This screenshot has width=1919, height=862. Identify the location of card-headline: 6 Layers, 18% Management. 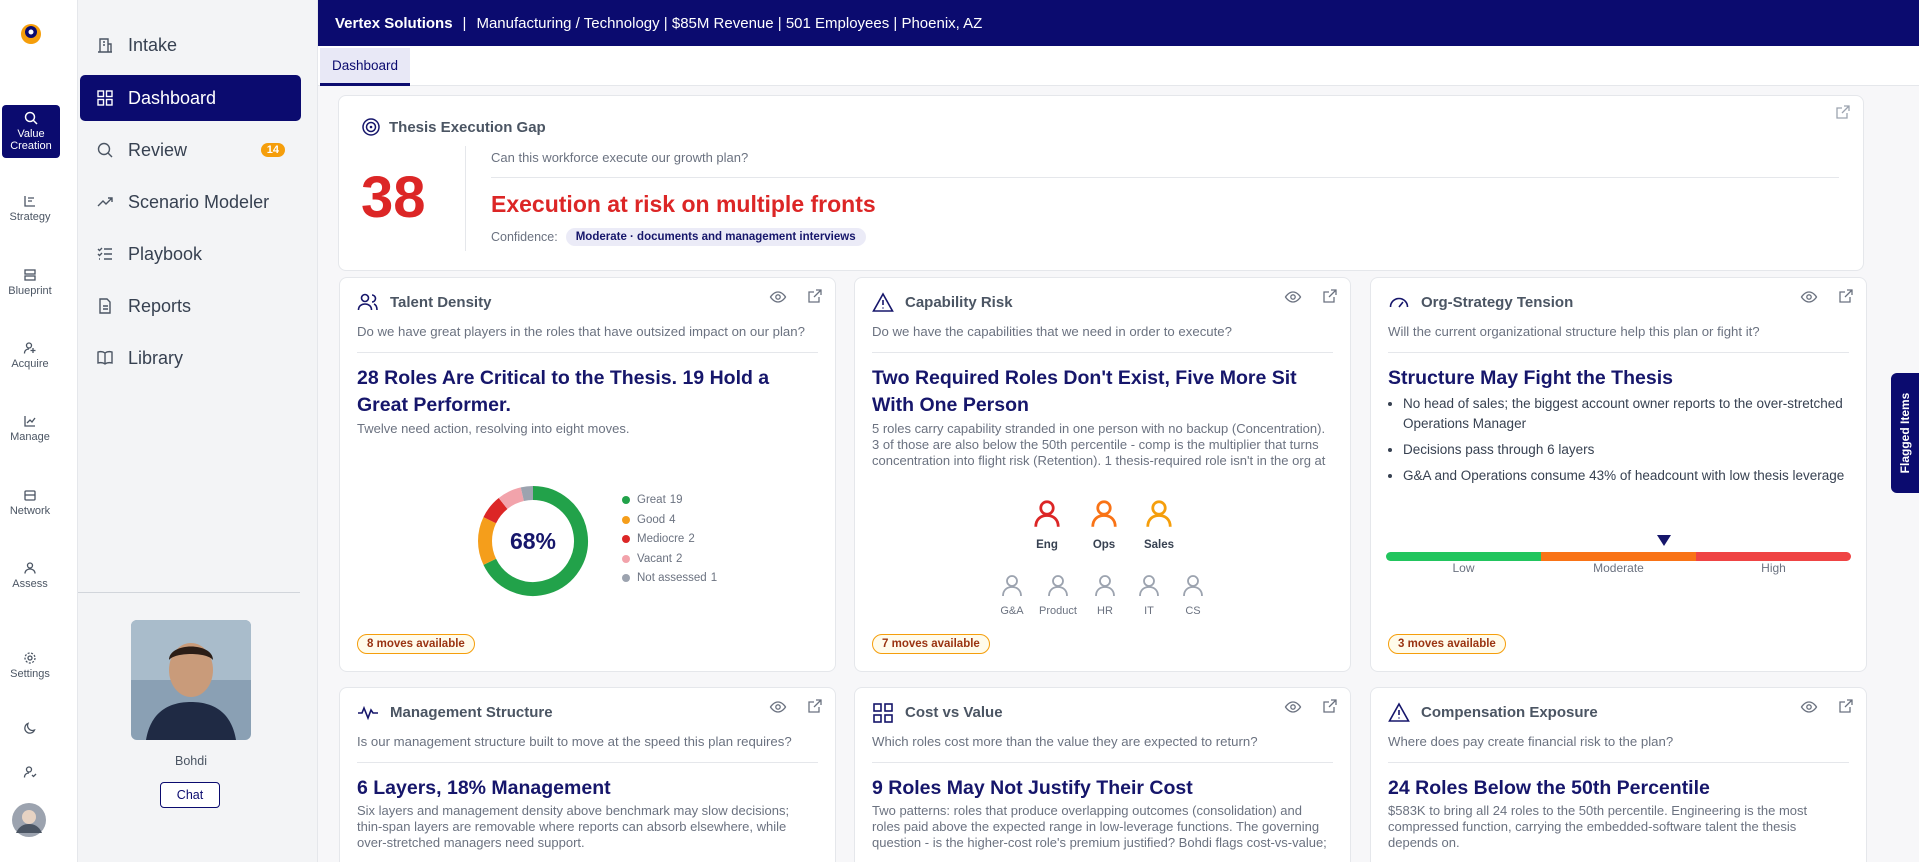
(484, 788).